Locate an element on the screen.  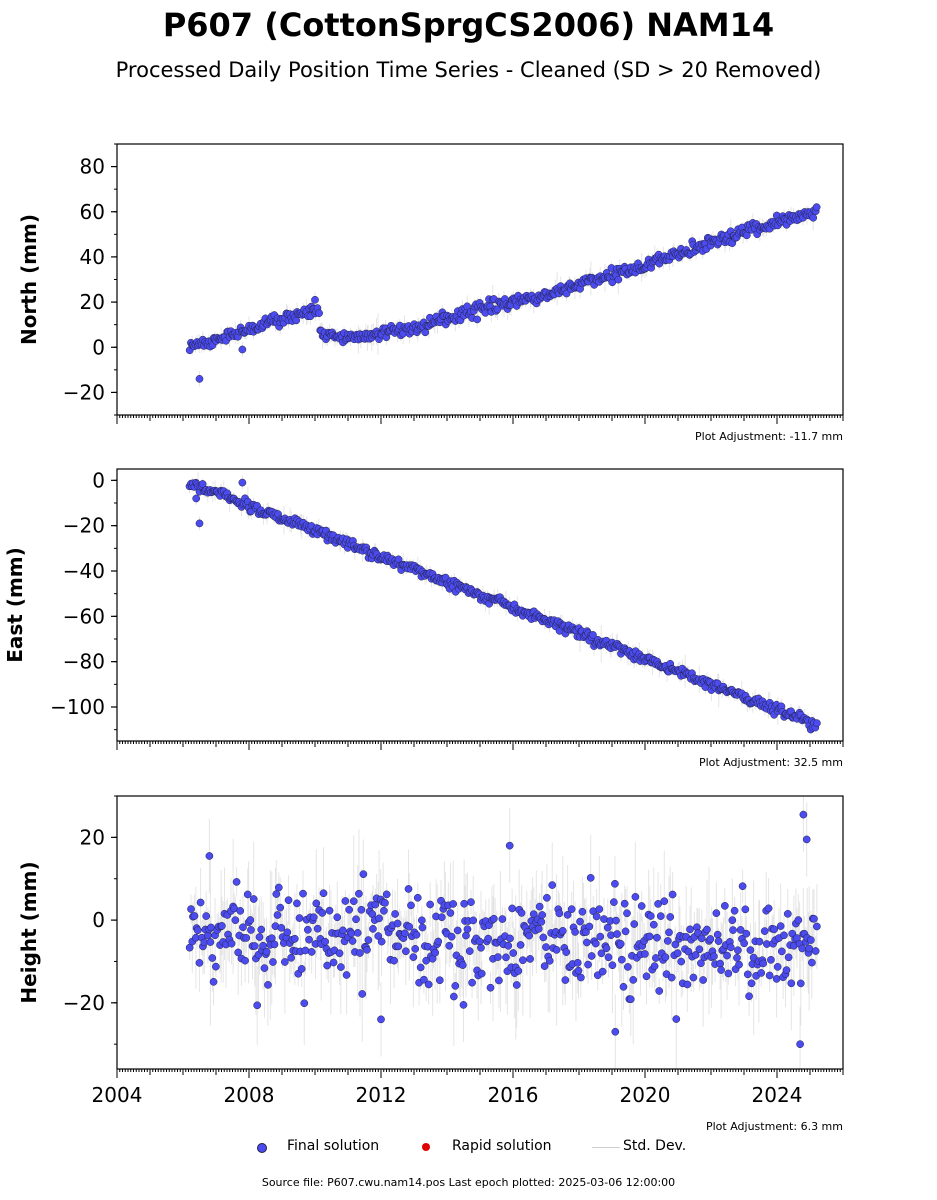
x-tick-label: 2008 is located at coordinates (249, 1095).